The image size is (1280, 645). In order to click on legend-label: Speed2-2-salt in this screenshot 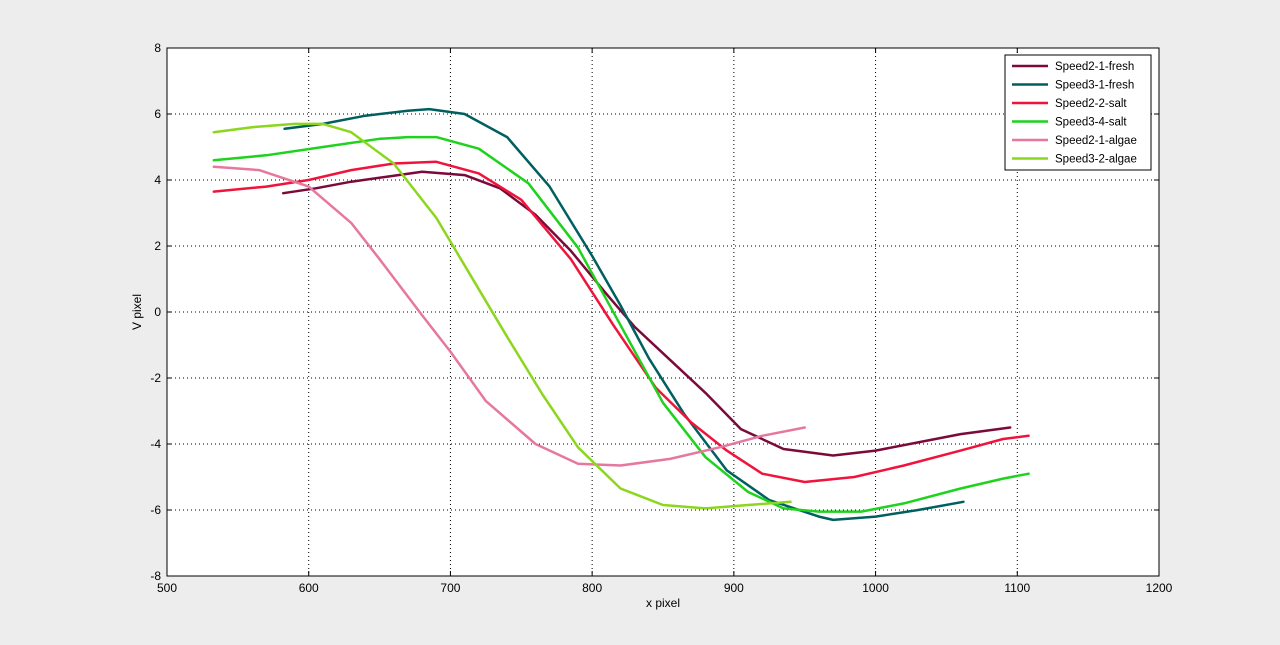, I will do `click(1091, 104)`.